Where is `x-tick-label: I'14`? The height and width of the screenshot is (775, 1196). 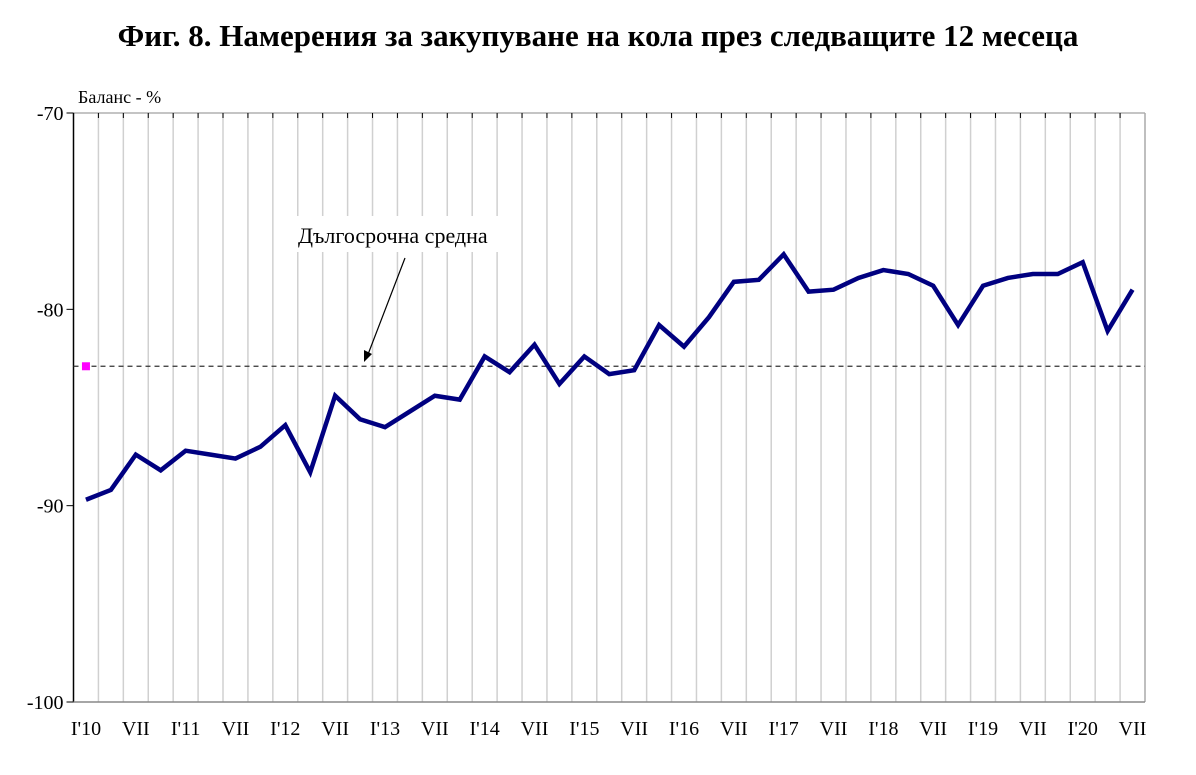 x-tick-label: I'14 is located at coordinates (485, 729).